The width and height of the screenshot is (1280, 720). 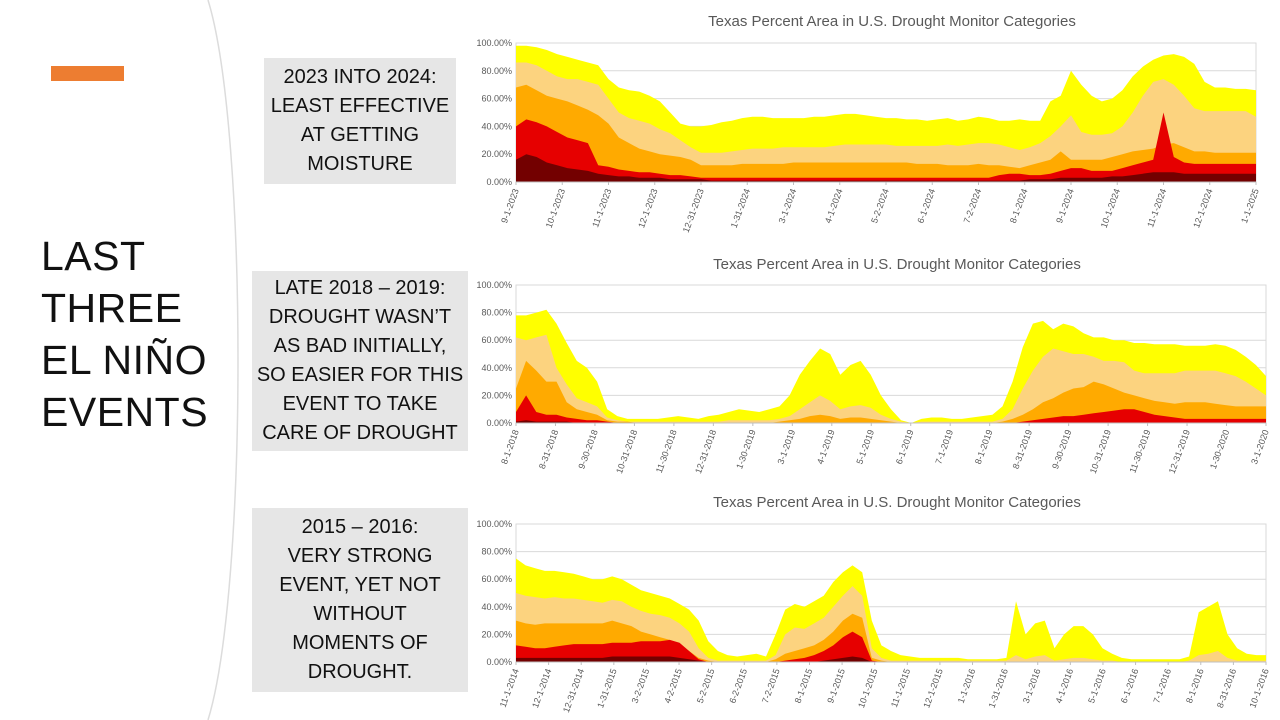 I want to click on caption-line: EVENT, YET NOT, so click(x=360, y=585).